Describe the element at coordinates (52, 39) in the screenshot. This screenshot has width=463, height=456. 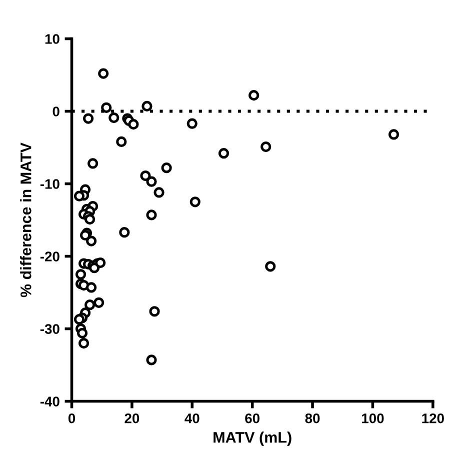
I see `y-tick-label: 10` at that location.